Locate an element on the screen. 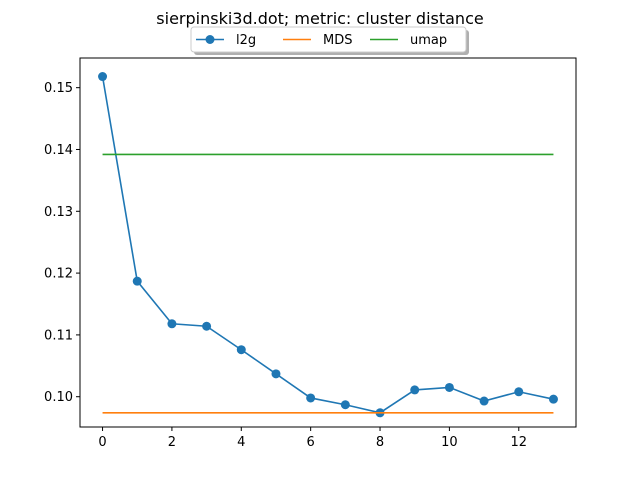 Image resolution: width=640 pixels, height=480 pixels. legend: l2g MDS umap is located at coordinates (329, 40).